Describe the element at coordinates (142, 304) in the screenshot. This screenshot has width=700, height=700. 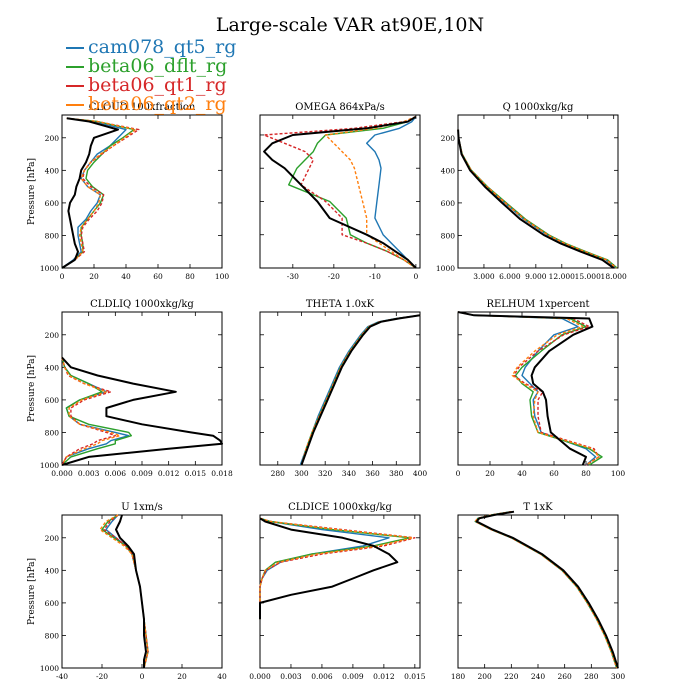
I see `chart-title: CLDLIQ 1000xkg/kg` at that location.